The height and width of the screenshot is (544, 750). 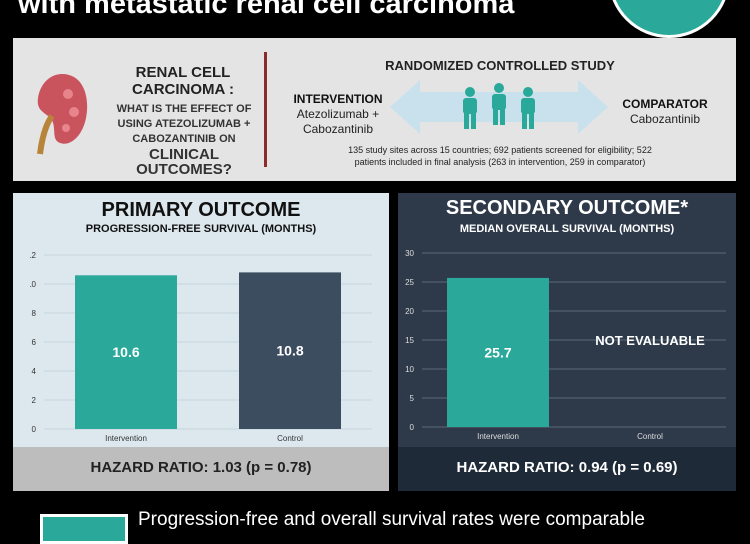 What do you see at coordinates (338, 99) in the screenshot?
I see `intervention-label: INTERVENTION` at bounding box center [338, 99].